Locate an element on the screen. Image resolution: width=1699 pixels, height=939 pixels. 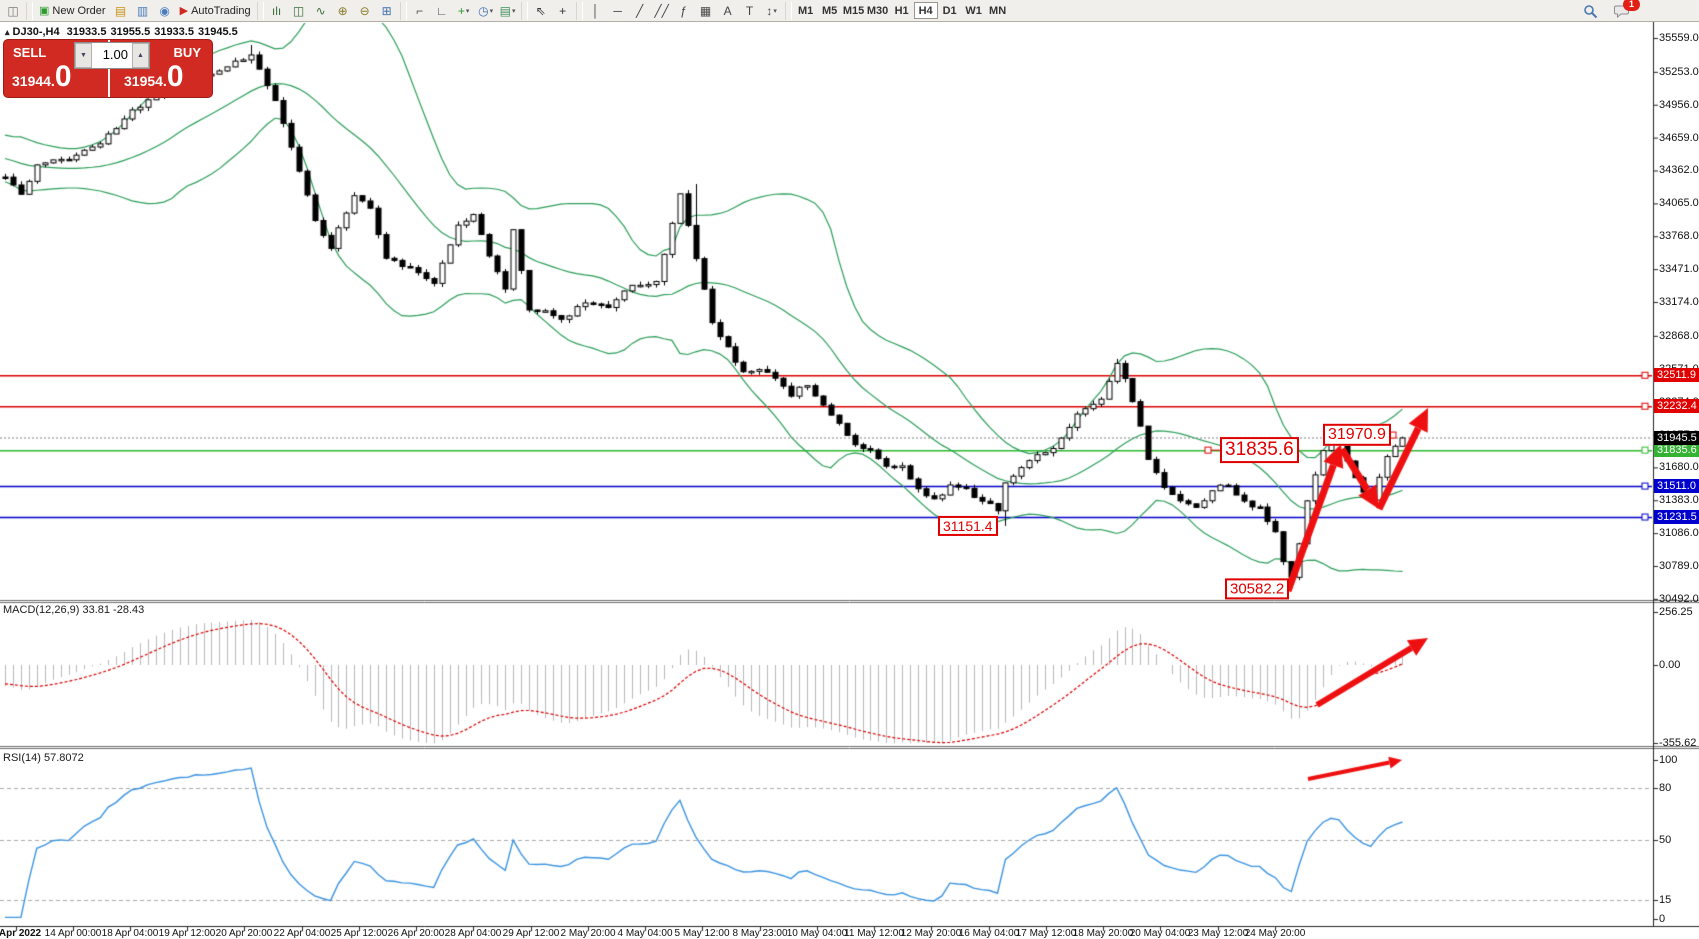
grid-icon: ▦ is located at coordinates (706, 11).